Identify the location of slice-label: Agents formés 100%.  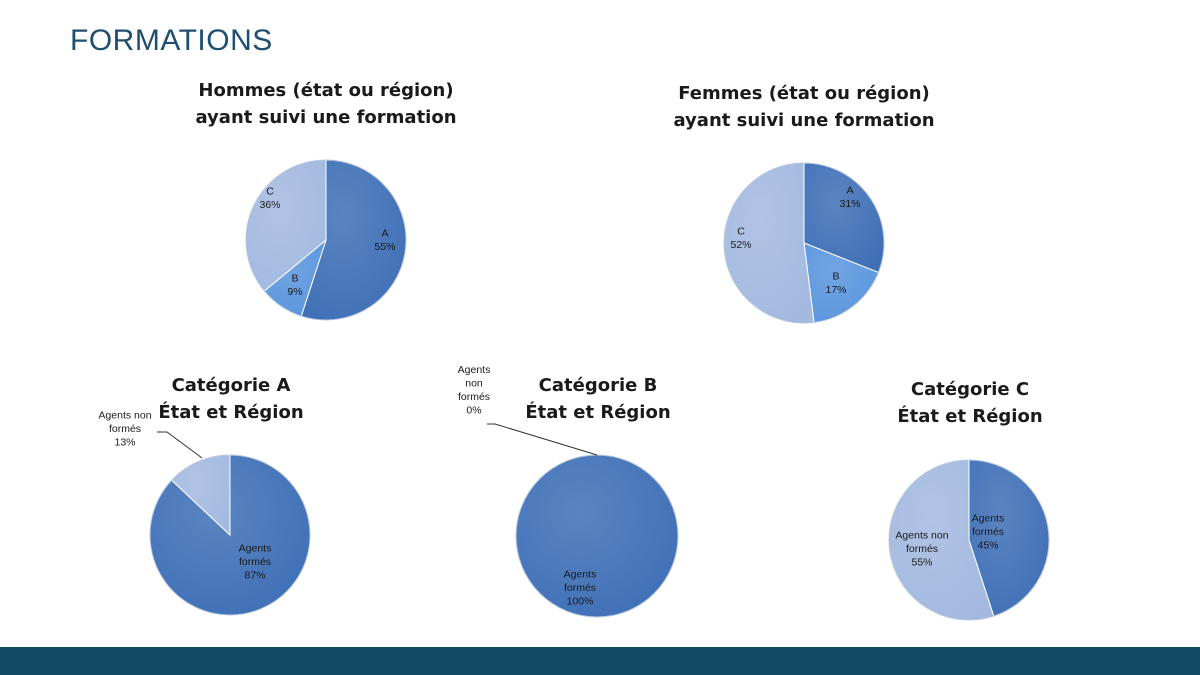
(580, 588).